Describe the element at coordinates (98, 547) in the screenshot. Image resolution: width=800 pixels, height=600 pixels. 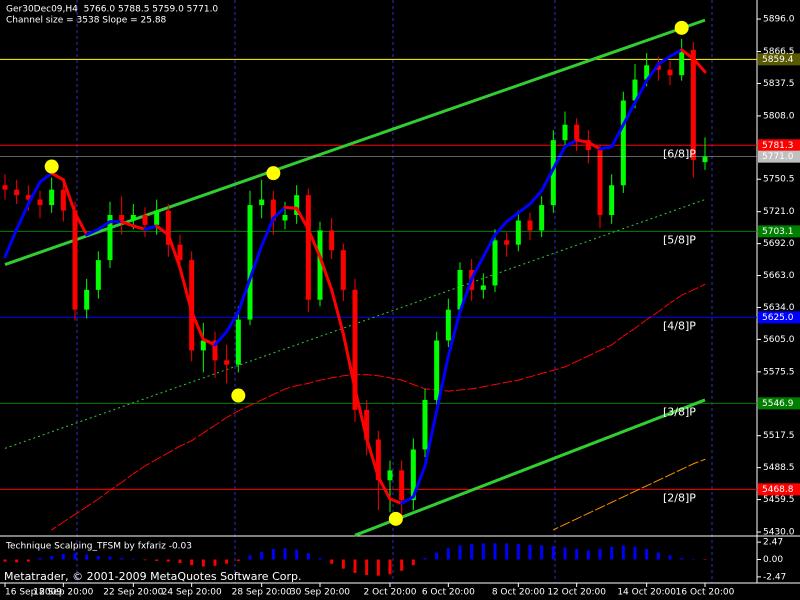
I see `indicator-title: Technique Scalping_TFSM by fxfariz -0.03` at that location.